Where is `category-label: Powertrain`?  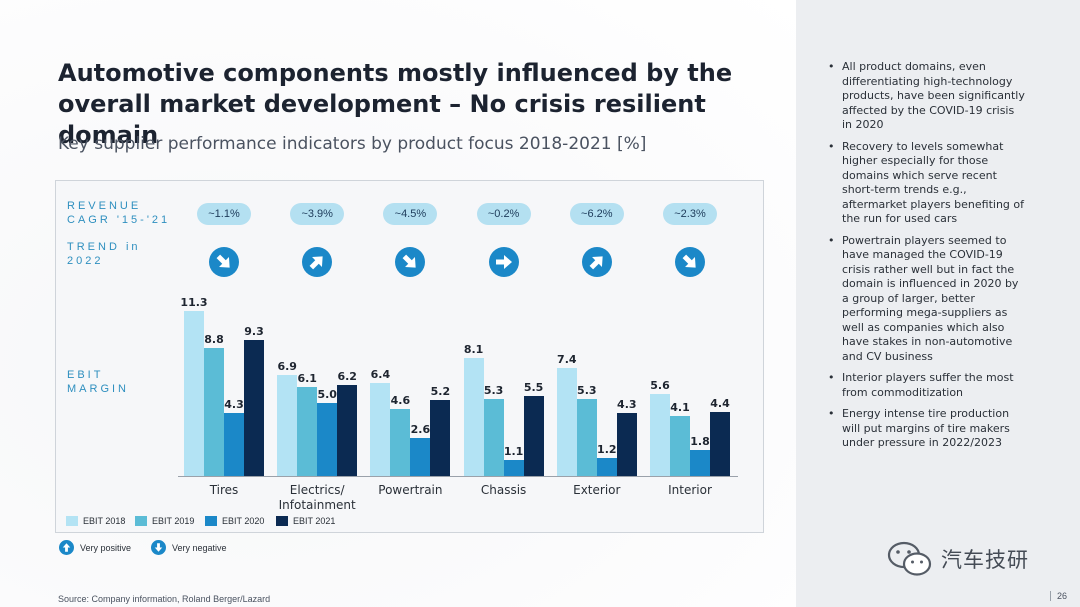
category-label: Powertrain is located at coordinates (410, 490).